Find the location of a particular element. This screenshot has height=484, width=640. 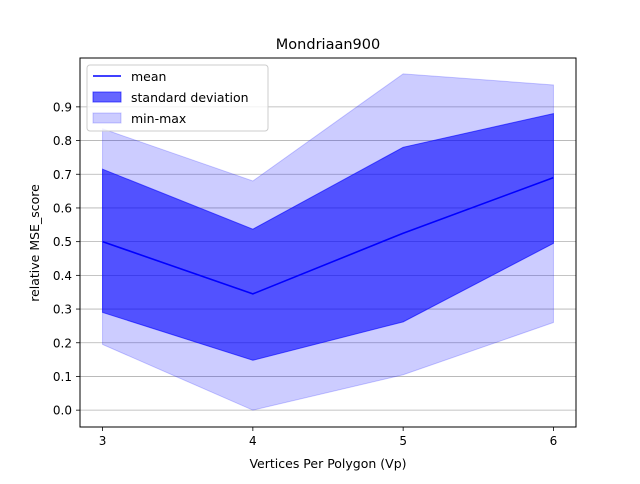

legend-minmax-swatch is located at coordinates (107, 118).